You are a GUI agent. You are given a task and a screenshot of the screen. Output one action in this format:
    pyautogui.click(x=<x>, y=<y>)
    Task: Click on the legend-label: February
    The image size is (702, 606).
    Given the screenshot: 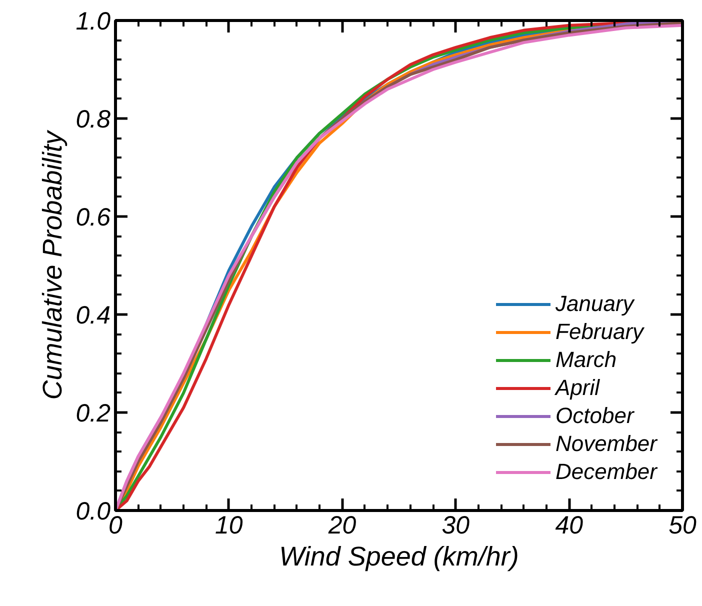 What is the action you would take?
    pyautogui.click(x=600, y=332)
    